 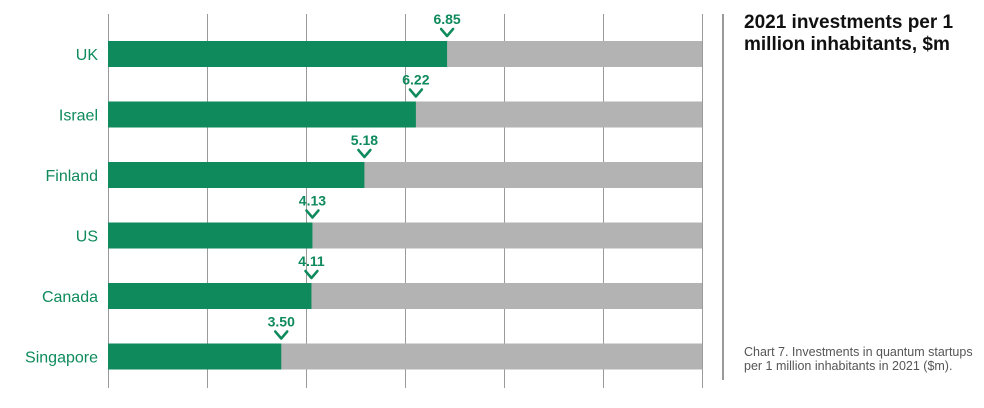 I want to click on value-label: 4.11, so click(x=311, y=261).